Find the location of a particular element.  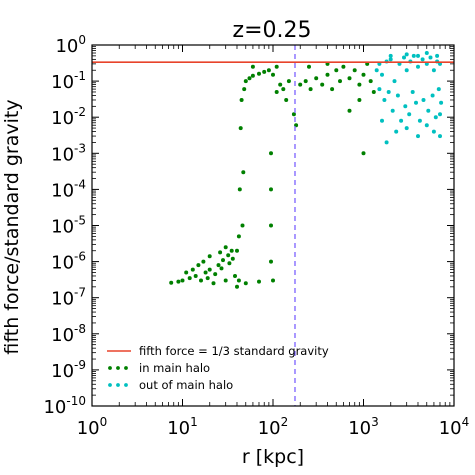

legend-label: out of main halo is located at coordinates (186, 385).